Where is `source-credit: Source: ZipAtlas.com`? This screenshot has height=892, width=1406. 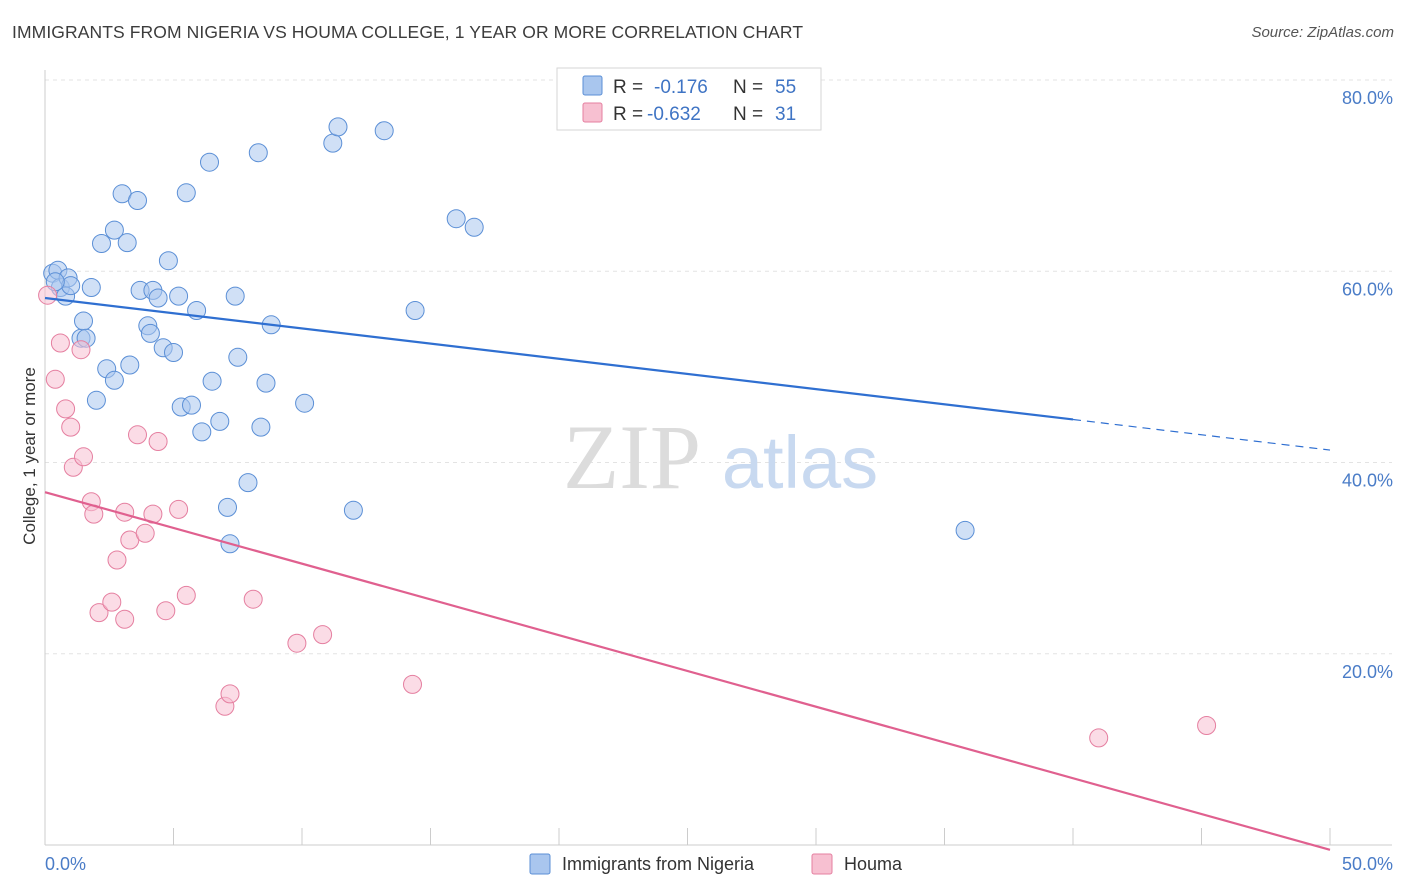
source-credit: Source: ZipAtlas.com is located at coordinates (1322, 32).